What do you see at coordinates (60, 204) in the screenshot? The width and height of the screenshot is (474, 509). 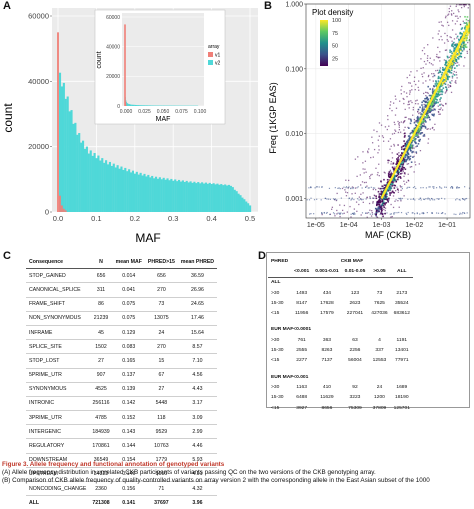 I see `histogram-bar-v1` at bounding box center [60, 204].